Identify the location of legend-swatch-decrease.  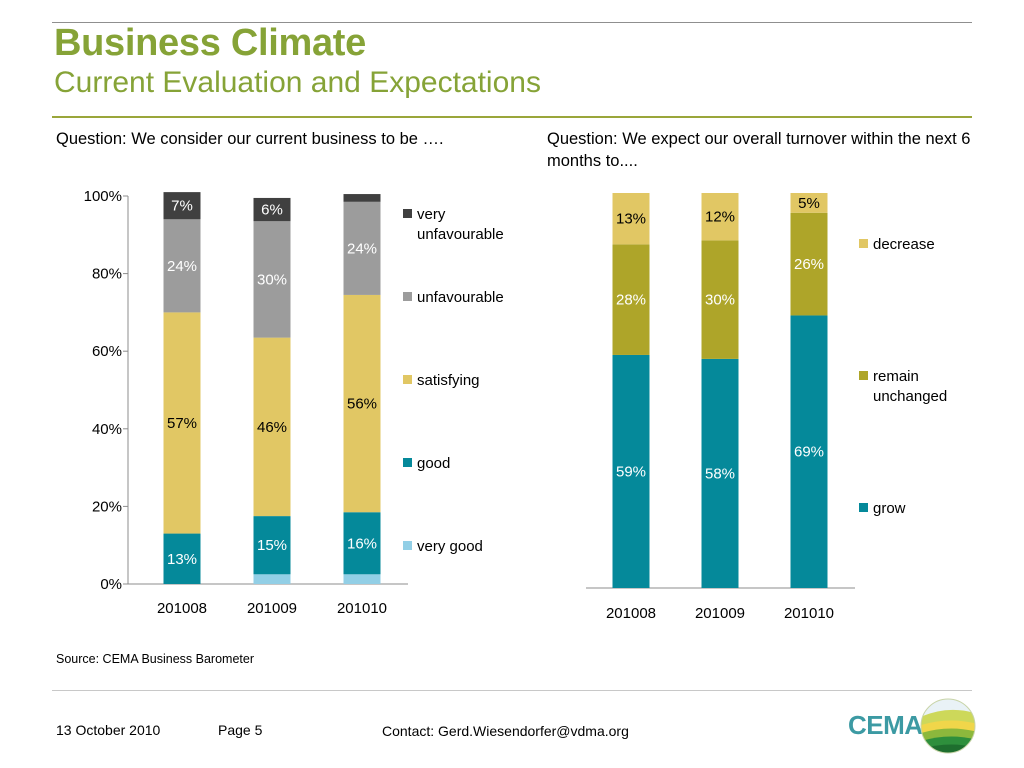
(863, 243).